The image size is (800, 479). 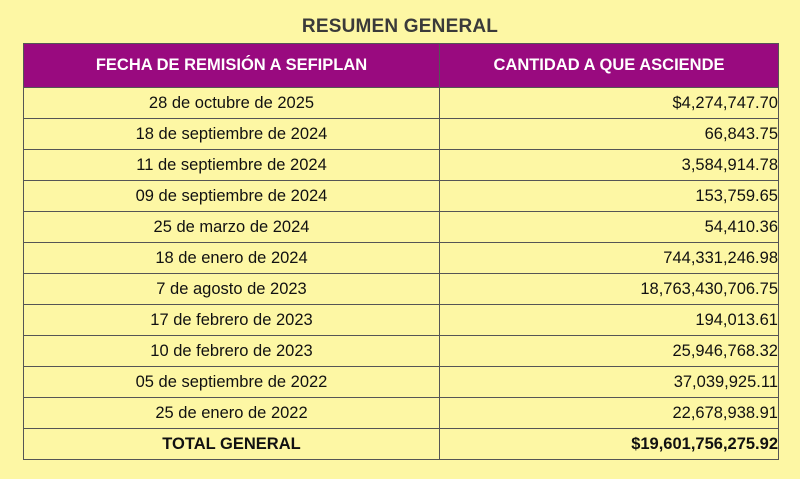 I want to click on row-date: 25 de marzo de 2024, so click(x=231, y=227).